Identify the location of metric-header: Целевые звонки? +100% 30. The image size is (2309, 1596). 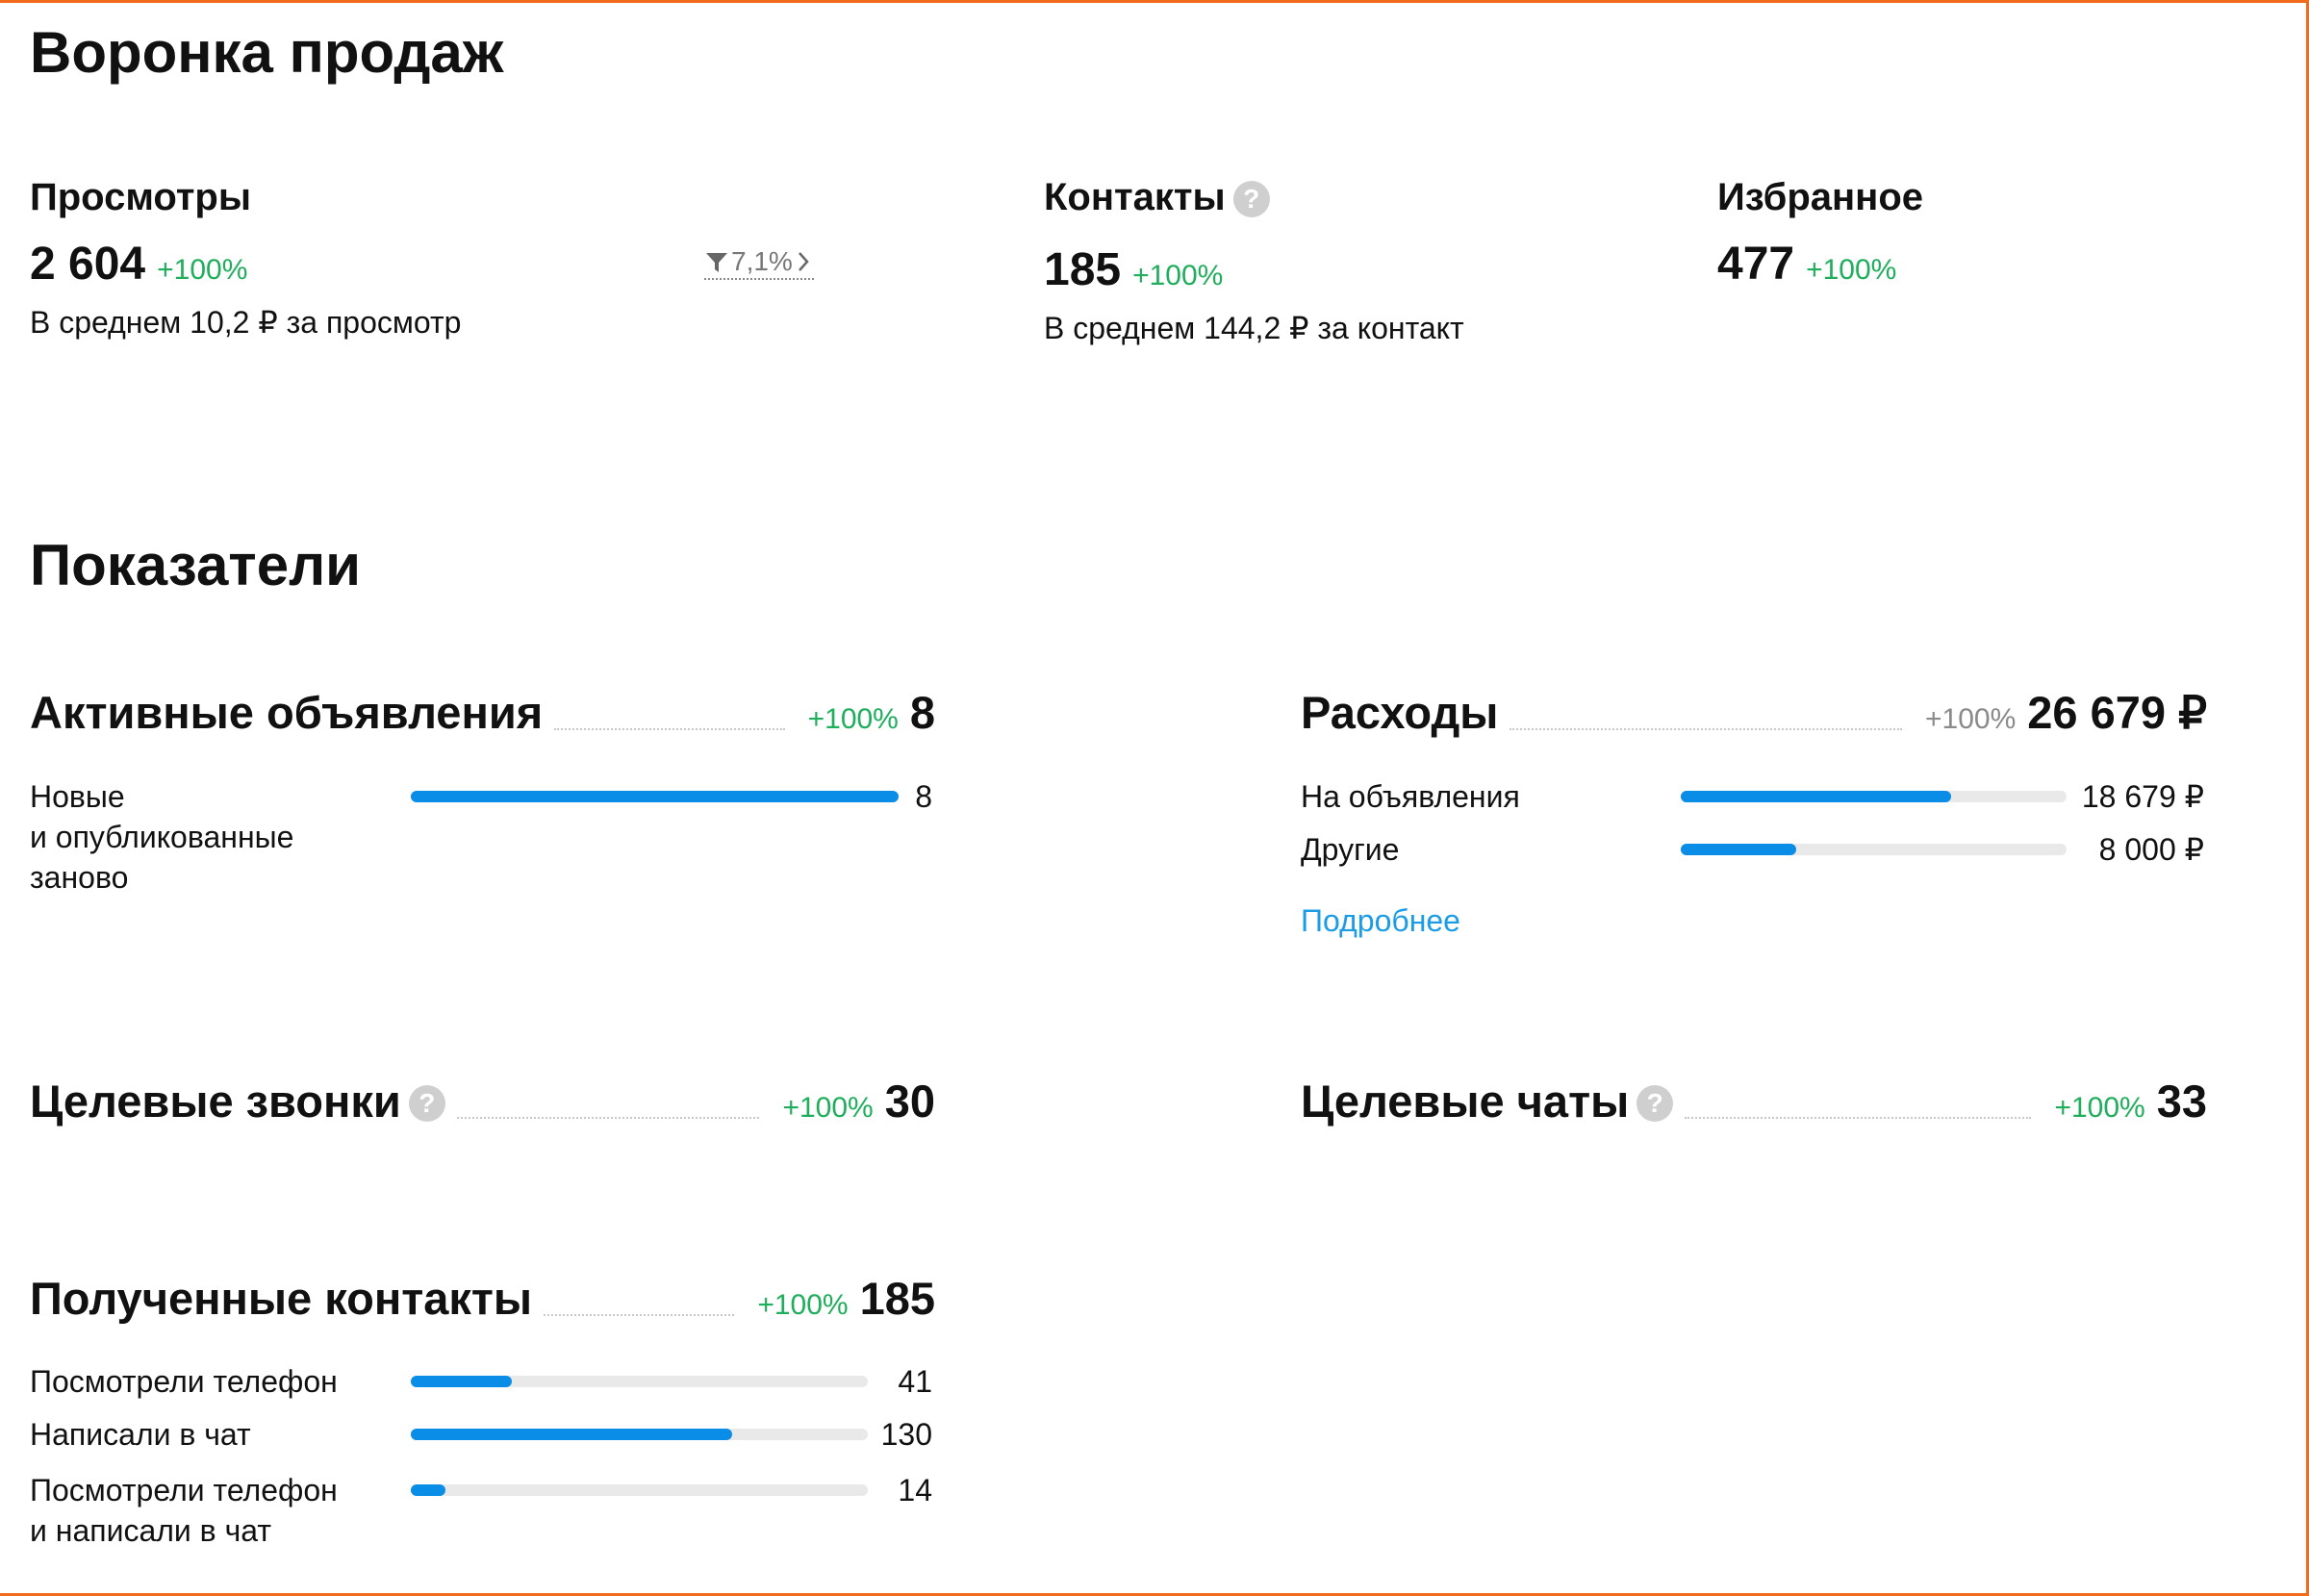
(482, 1103).